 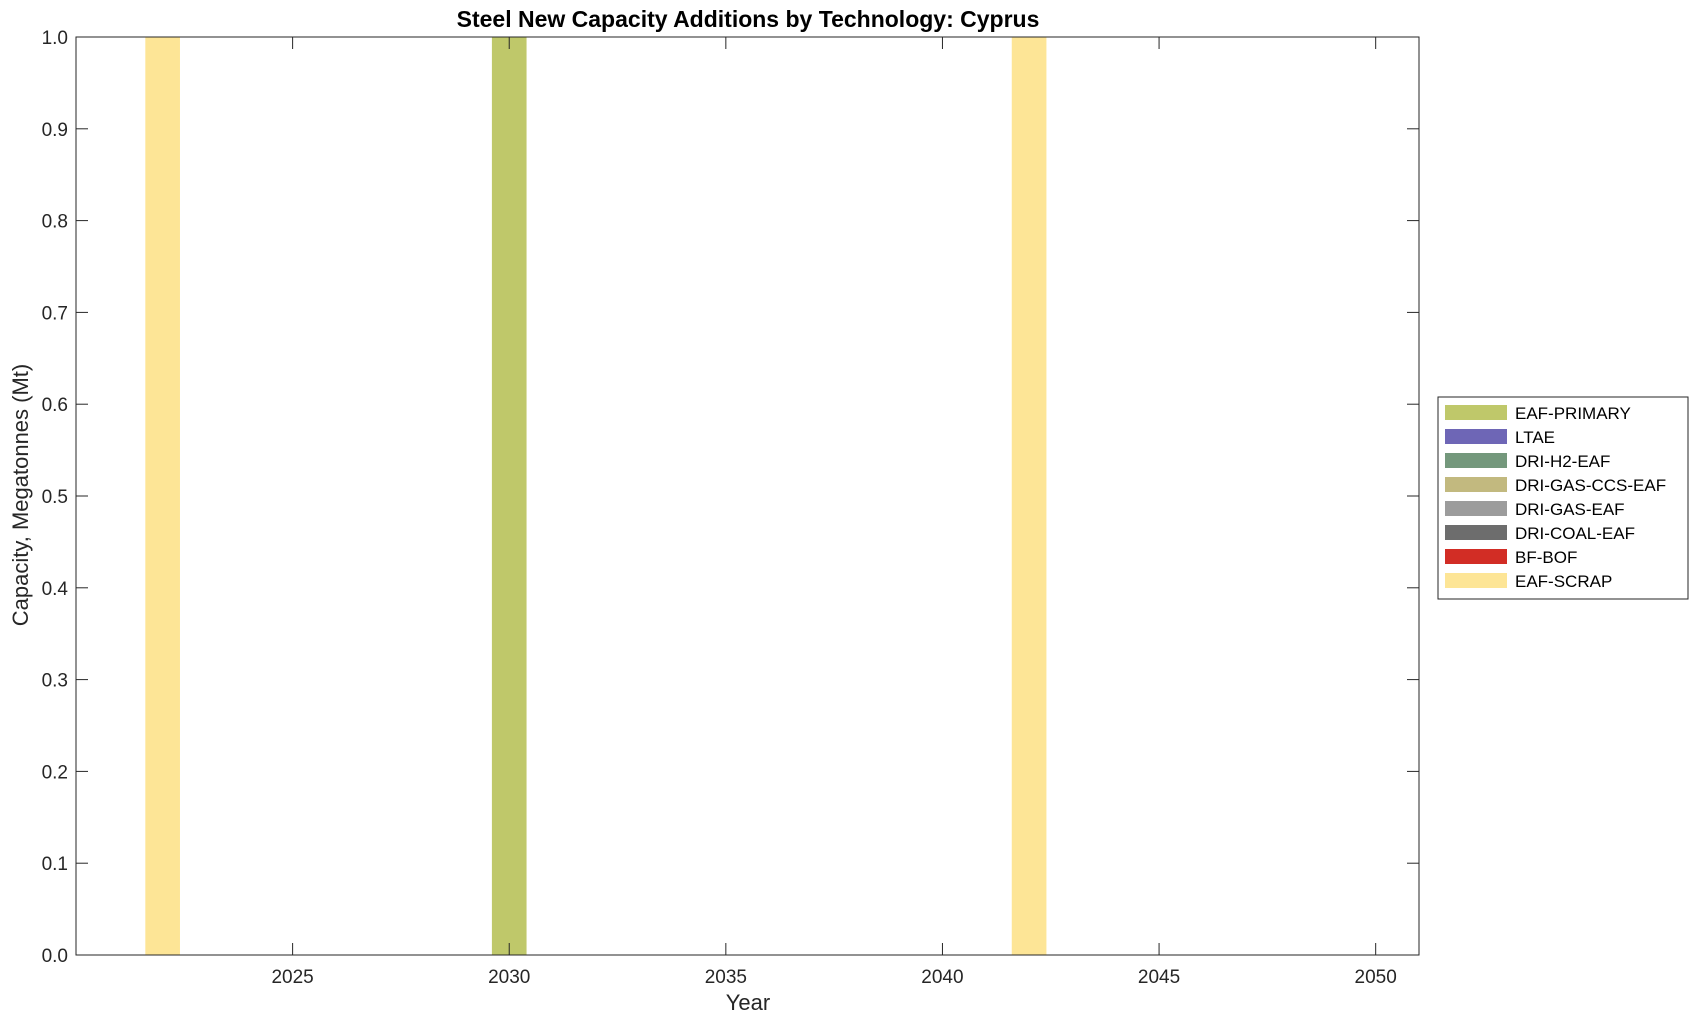 I want to click on x-tick-label: 2040, so click(x=942, y=977).